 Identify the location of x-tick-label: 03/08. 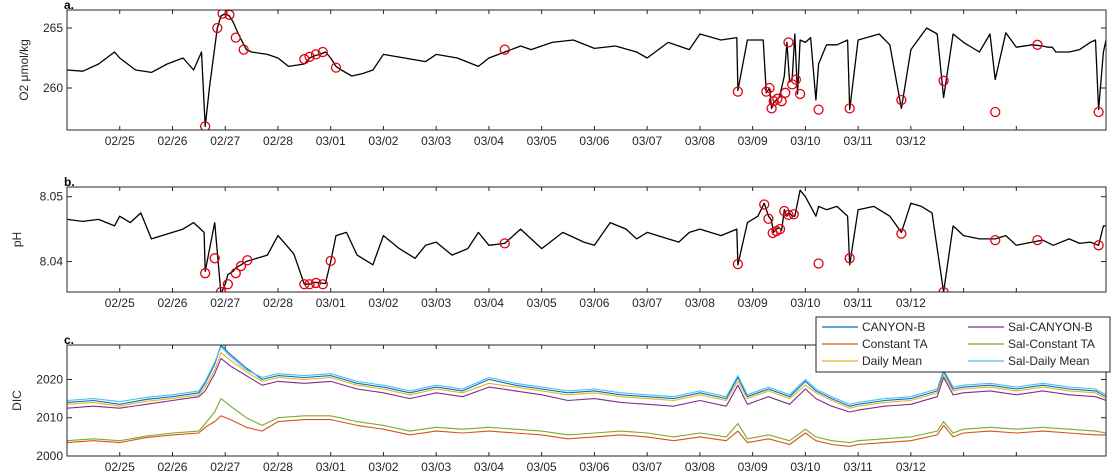
(700, 303).